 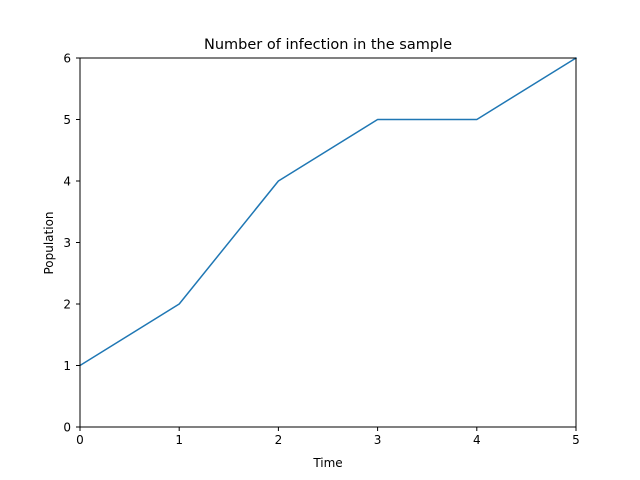 I want to click on y-axis: 0 1 2 3 4 5 6, so click(x=71, y=243).